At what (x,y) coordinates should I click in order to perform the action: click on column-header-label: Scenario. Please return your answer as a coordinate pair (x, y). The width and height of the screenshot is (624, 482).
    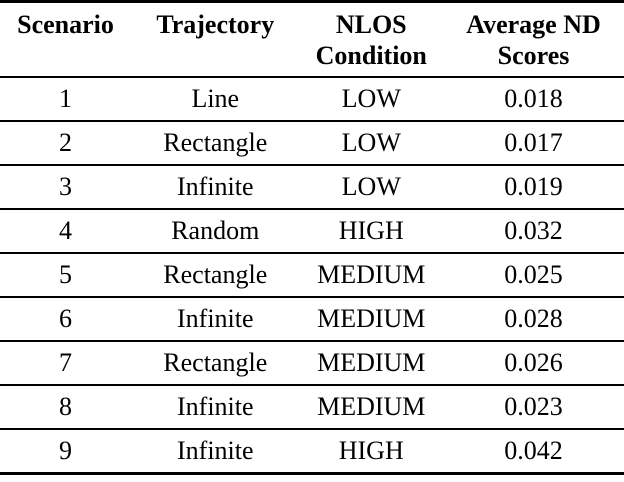
    Looking at the image, I should click on (65, 24).